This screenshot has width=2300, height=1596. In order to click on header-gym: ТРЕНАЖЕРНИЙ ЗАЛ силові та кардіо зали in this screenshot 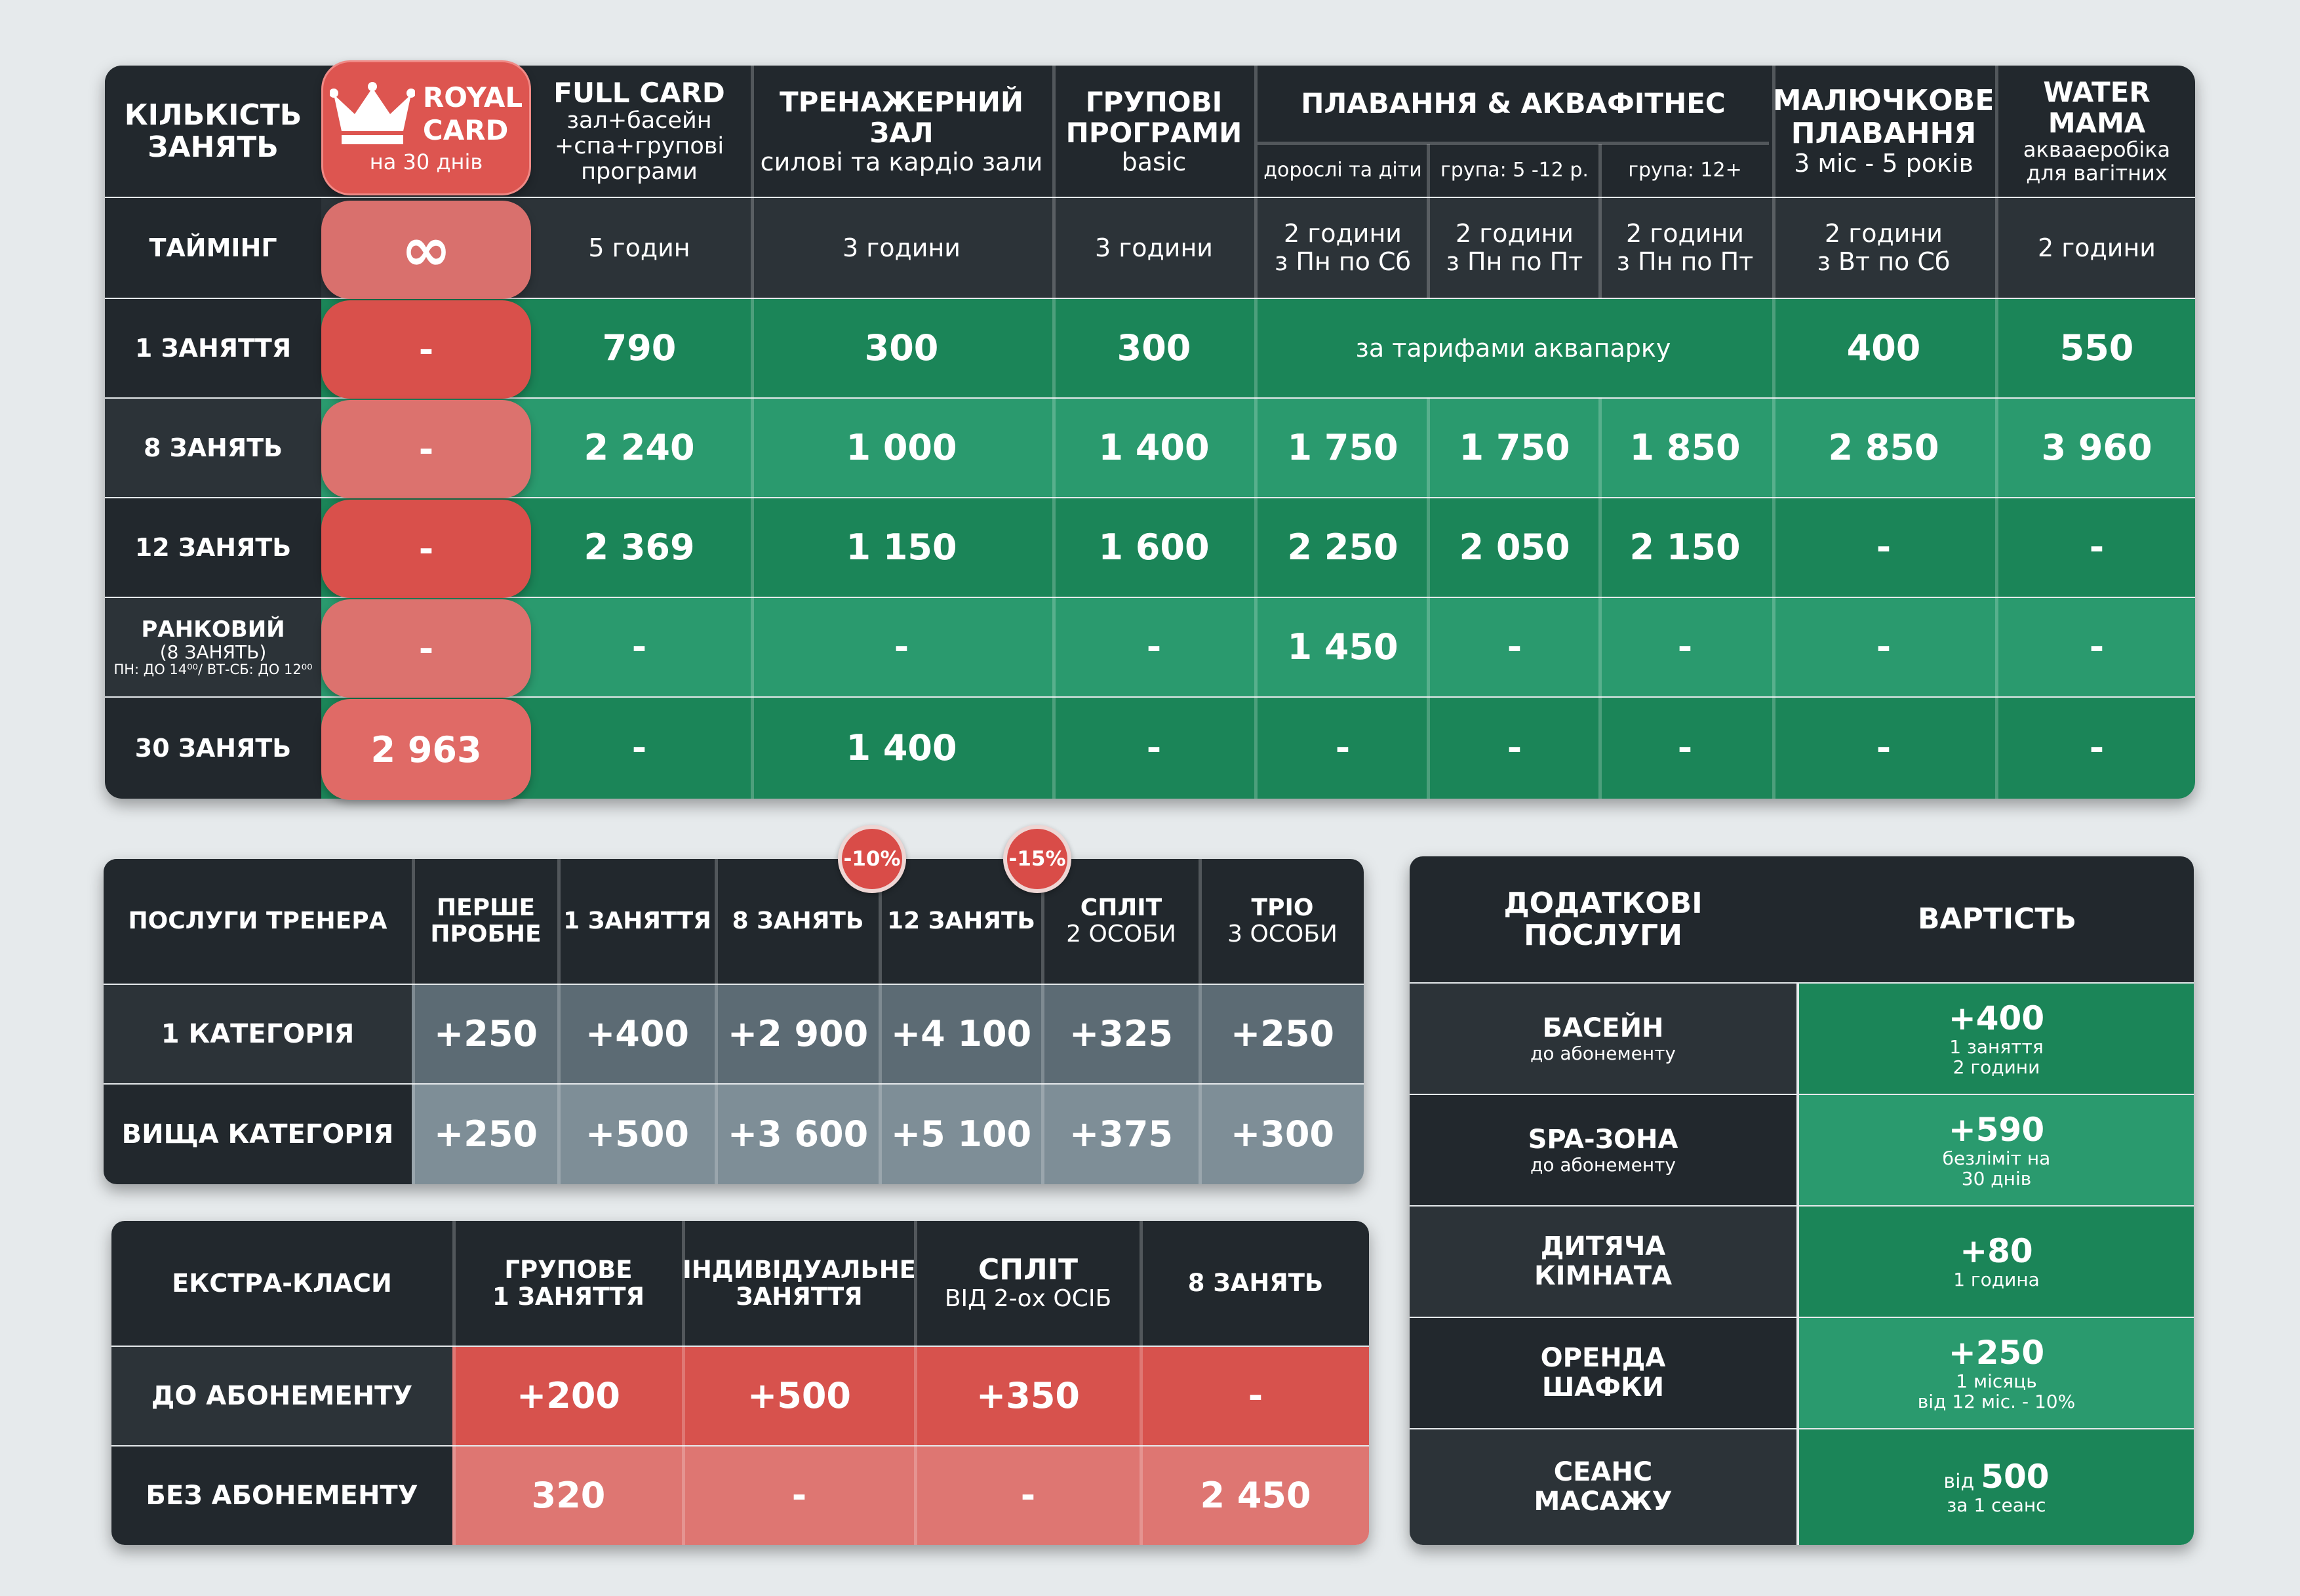, I will do `click(901, 131)`.